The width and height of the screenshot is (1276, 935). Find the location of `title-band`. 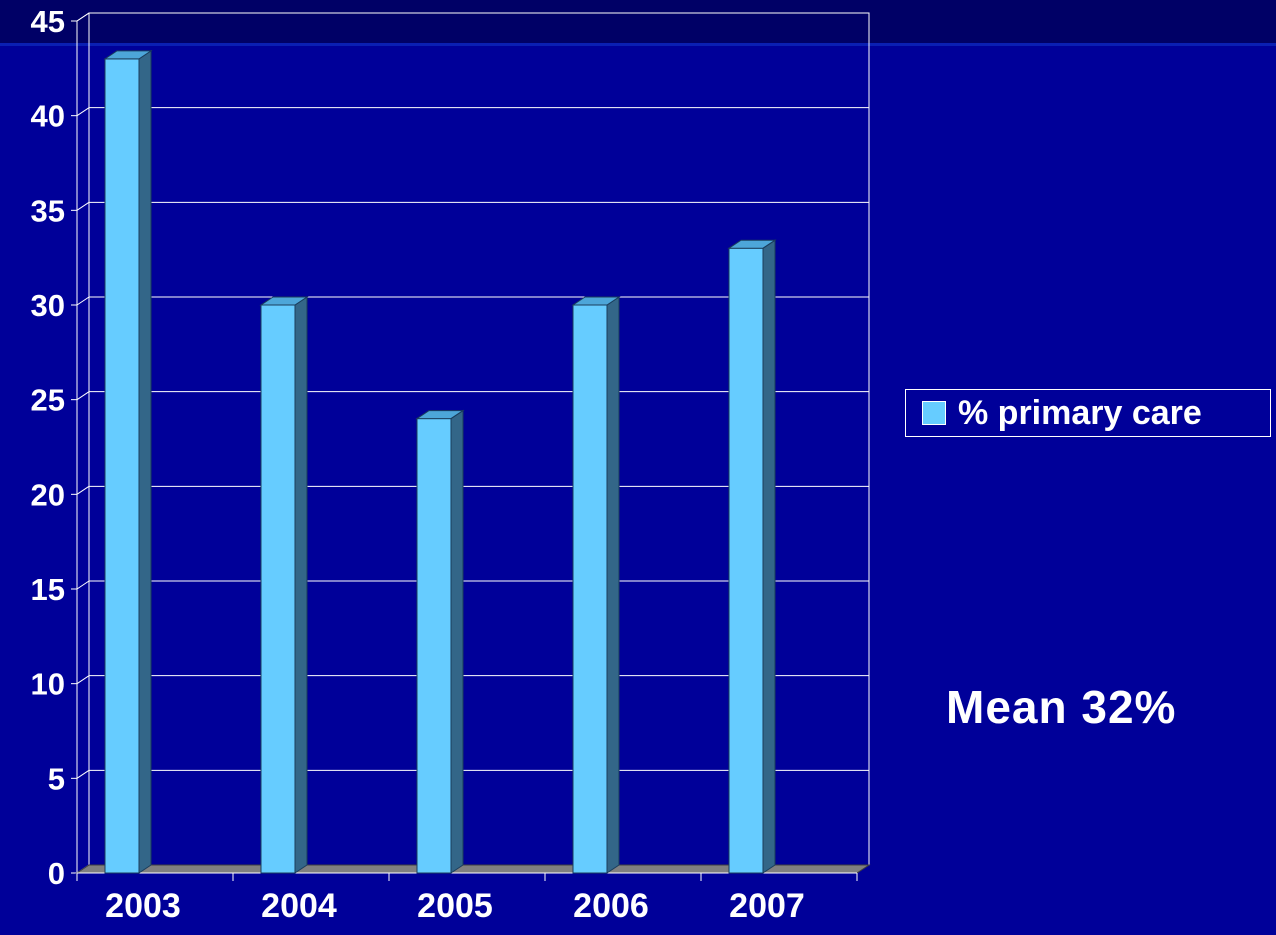

title-band is located at coordinates (638, 23).